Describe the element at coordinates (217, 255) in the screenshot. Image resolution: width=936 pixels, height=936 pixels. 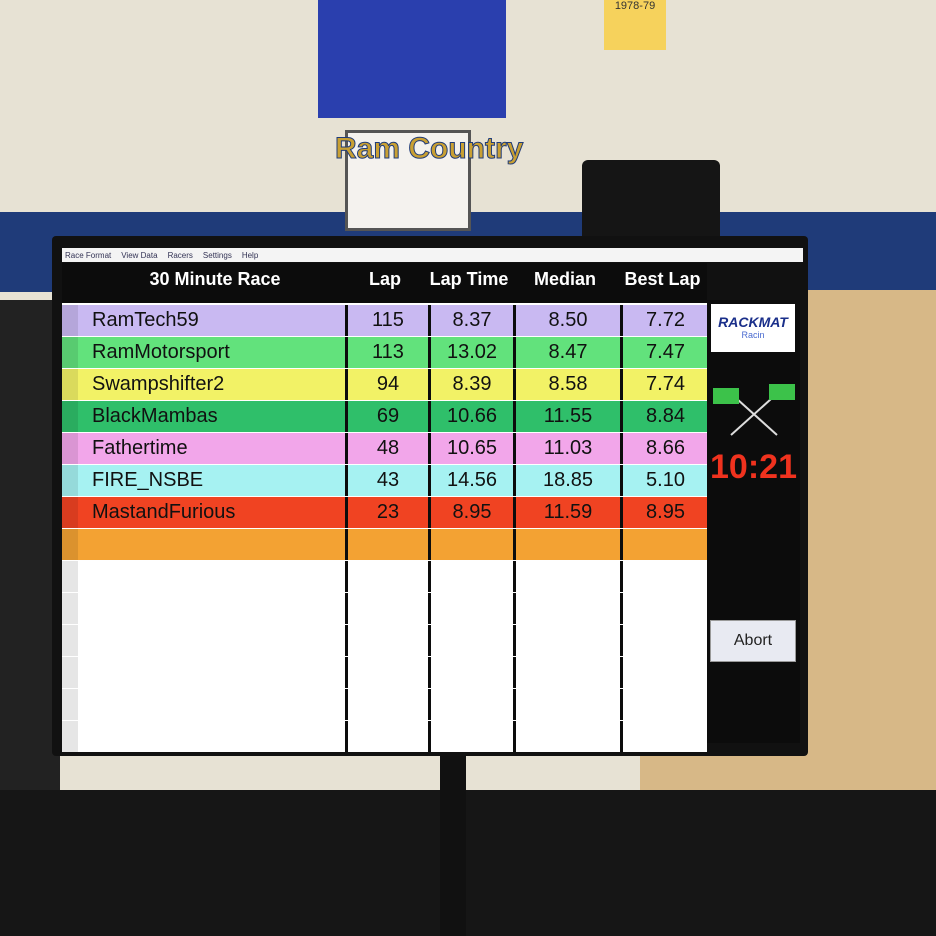
I see `menu-item: Settings` at that location.